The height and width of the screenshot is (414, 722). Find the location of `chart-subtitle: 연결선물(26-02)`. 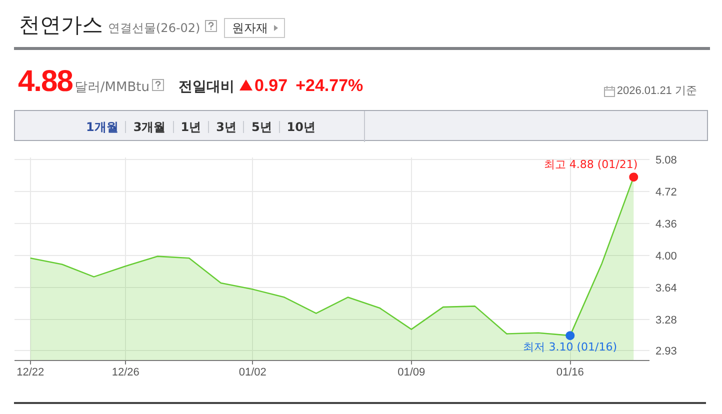

chart-subtitle: 연결선물(26-02) is located at coordinates (154, 28).